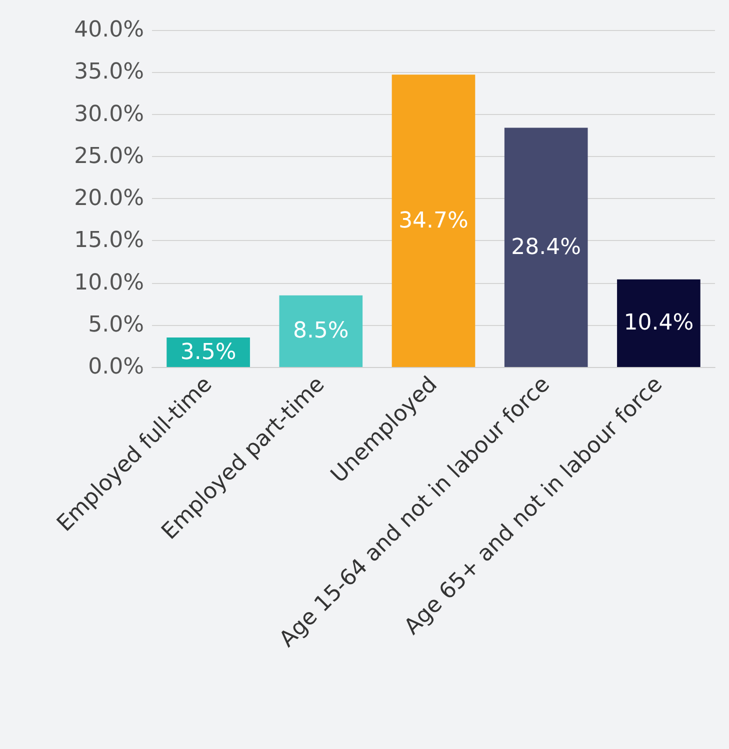 The image size is (729, 749). What do you see at coordinates (208, 352) in the screenshot?
I see `data-label: 3.5%` at bounding box center [208, 352].